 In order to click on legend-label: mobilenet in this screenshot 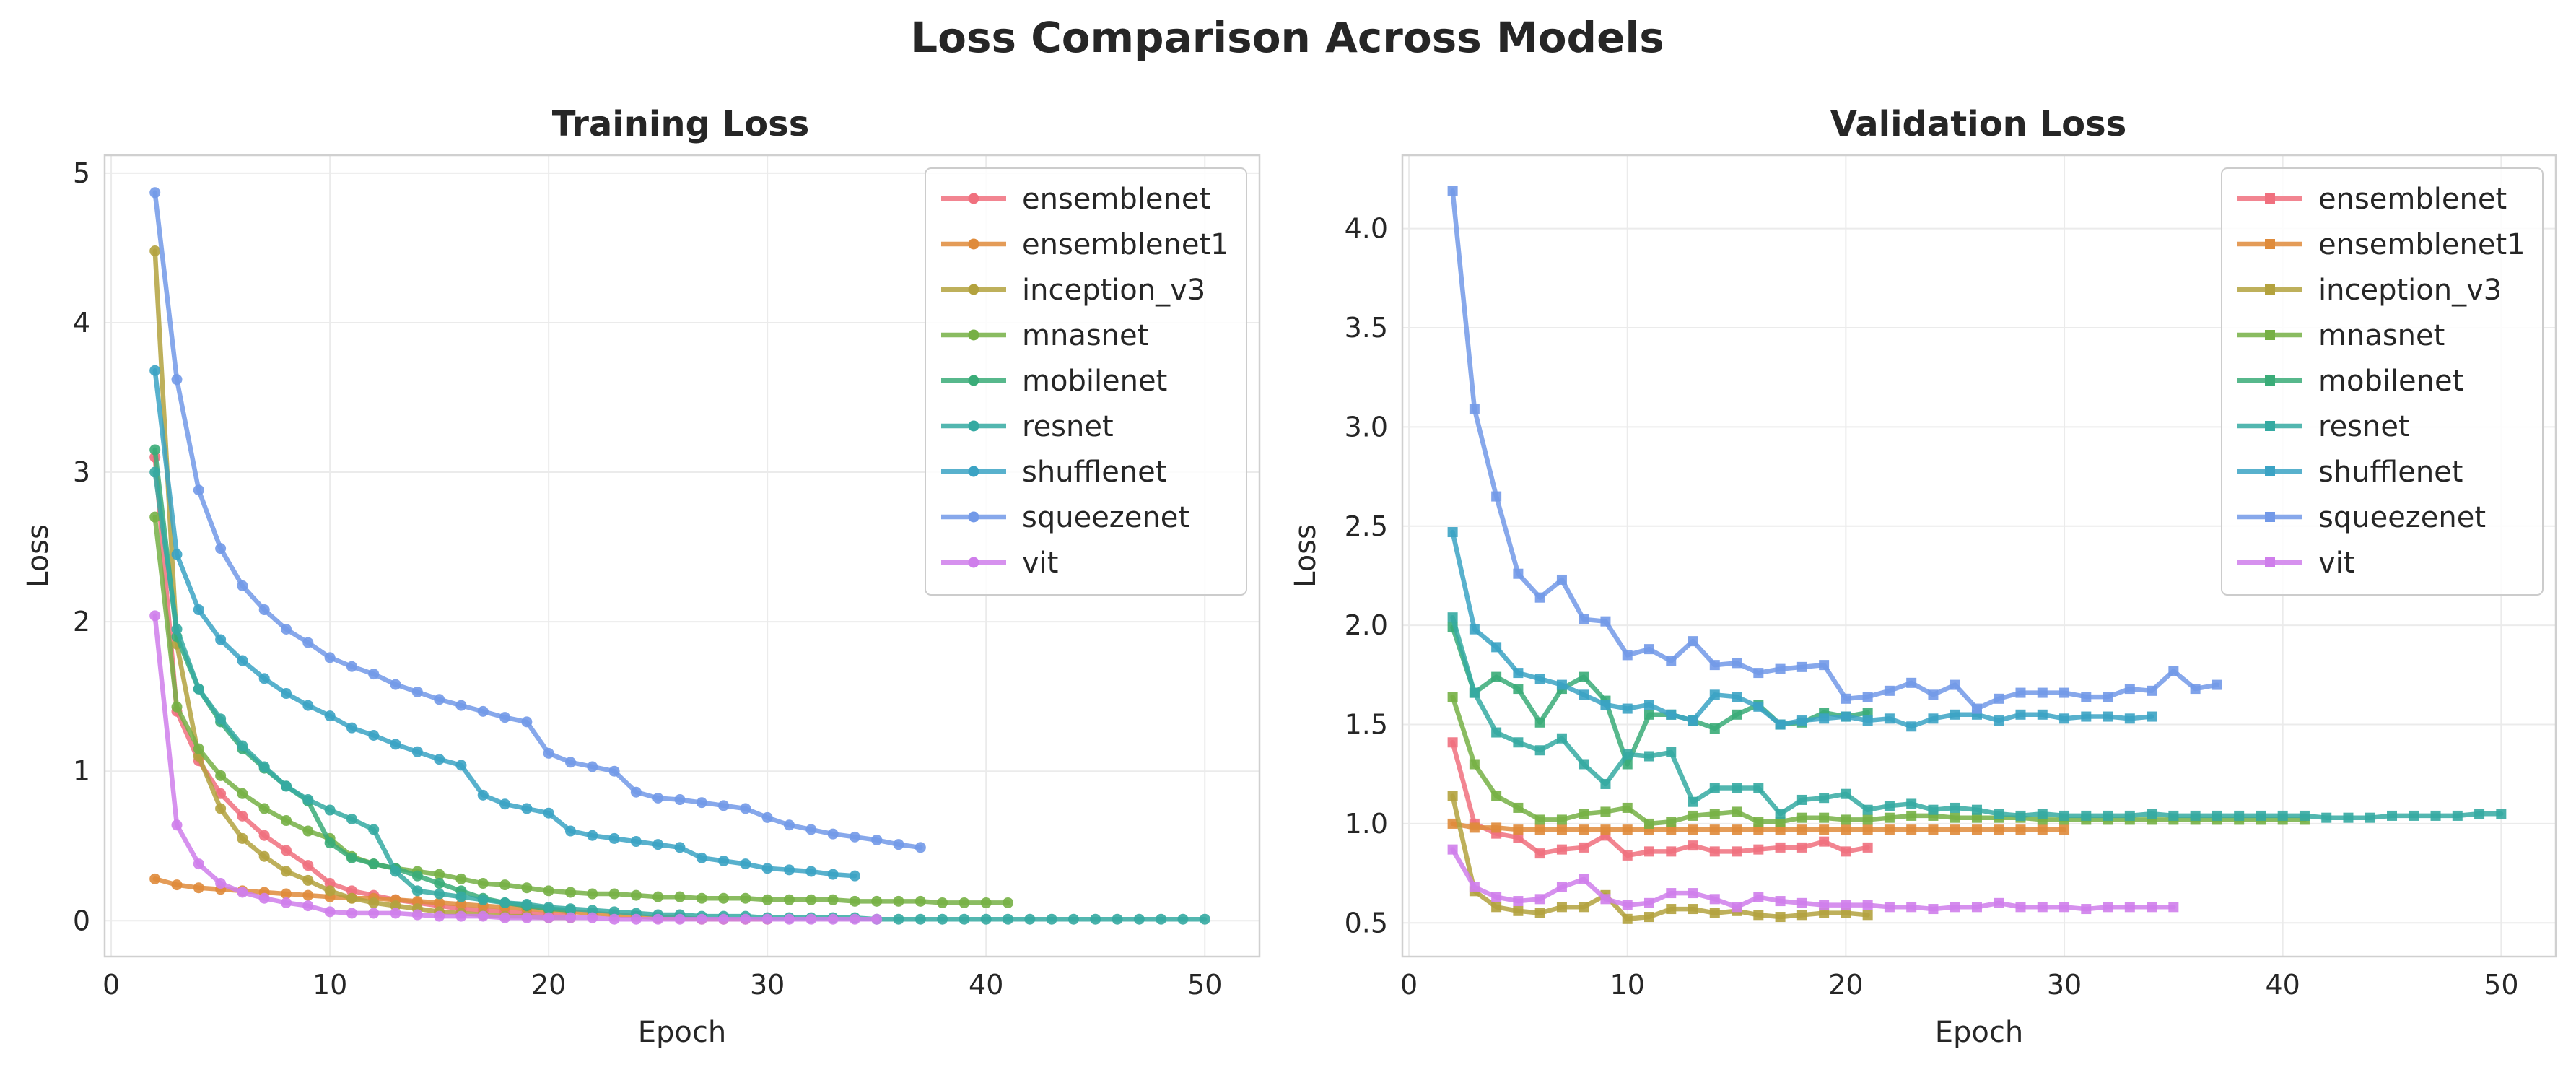, I will do `click(2390, 381)`.